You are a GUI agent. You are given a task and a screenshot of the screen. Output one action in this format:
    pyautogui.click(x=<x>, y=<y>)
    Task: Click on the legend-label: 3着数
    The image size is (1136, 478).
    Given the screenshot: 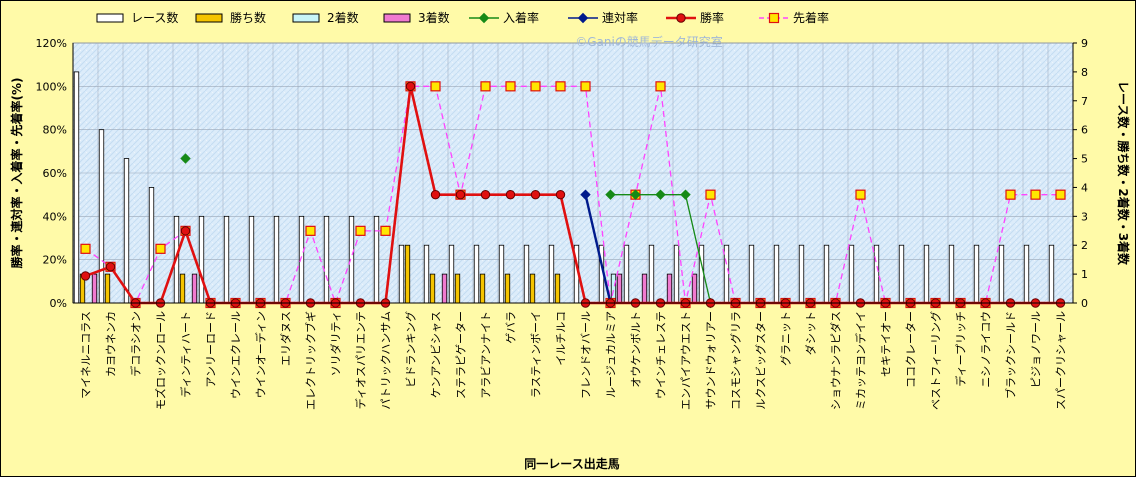 What is the action you would take?
    pyautogui.click(x=434, y=17)
    